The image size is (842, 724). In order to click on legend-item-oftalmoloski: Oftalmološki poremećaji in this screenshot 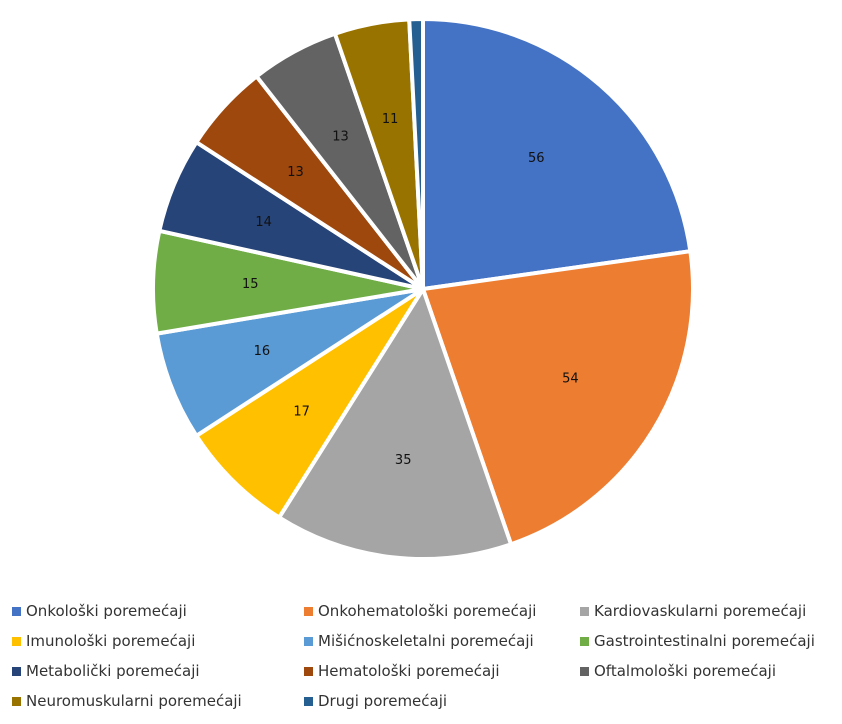, I will do `click(711, 671)`.